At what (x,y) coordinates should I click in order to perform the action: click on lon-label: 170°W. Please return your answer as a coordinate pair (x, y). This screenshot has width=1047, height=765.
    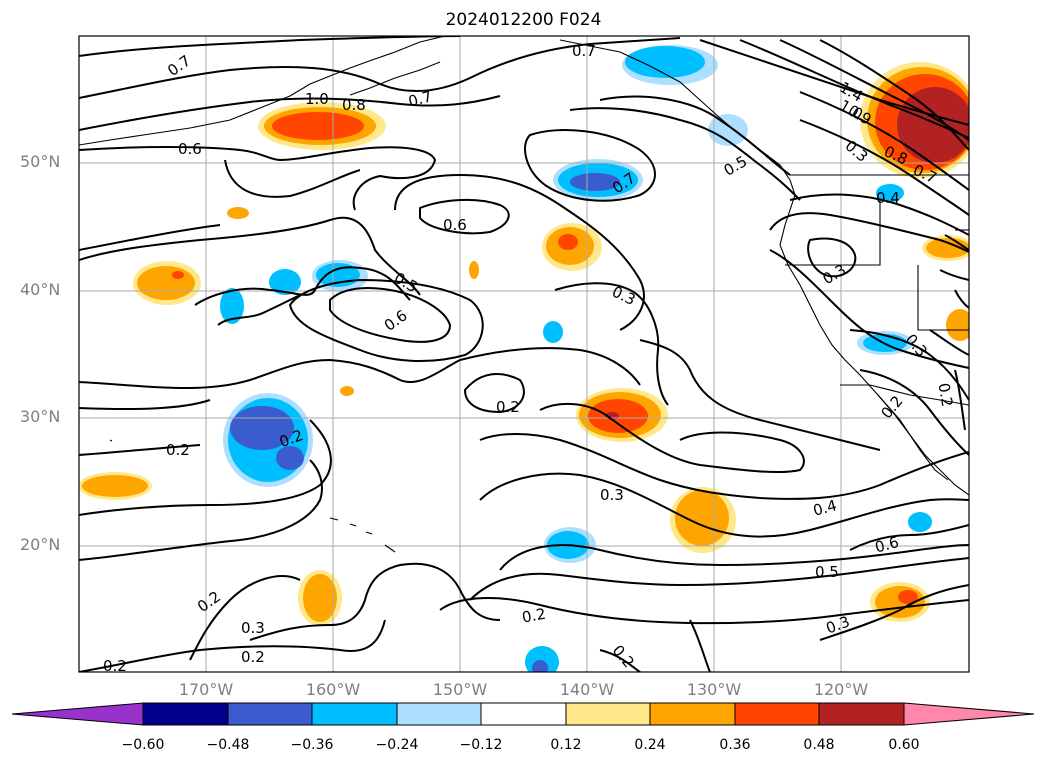
    Looking at the image, I should click on (206, 689).